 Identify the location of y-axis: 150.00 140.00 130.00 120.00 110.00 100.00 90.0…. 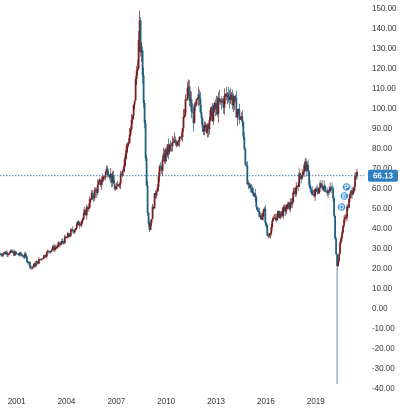
(384, 198).